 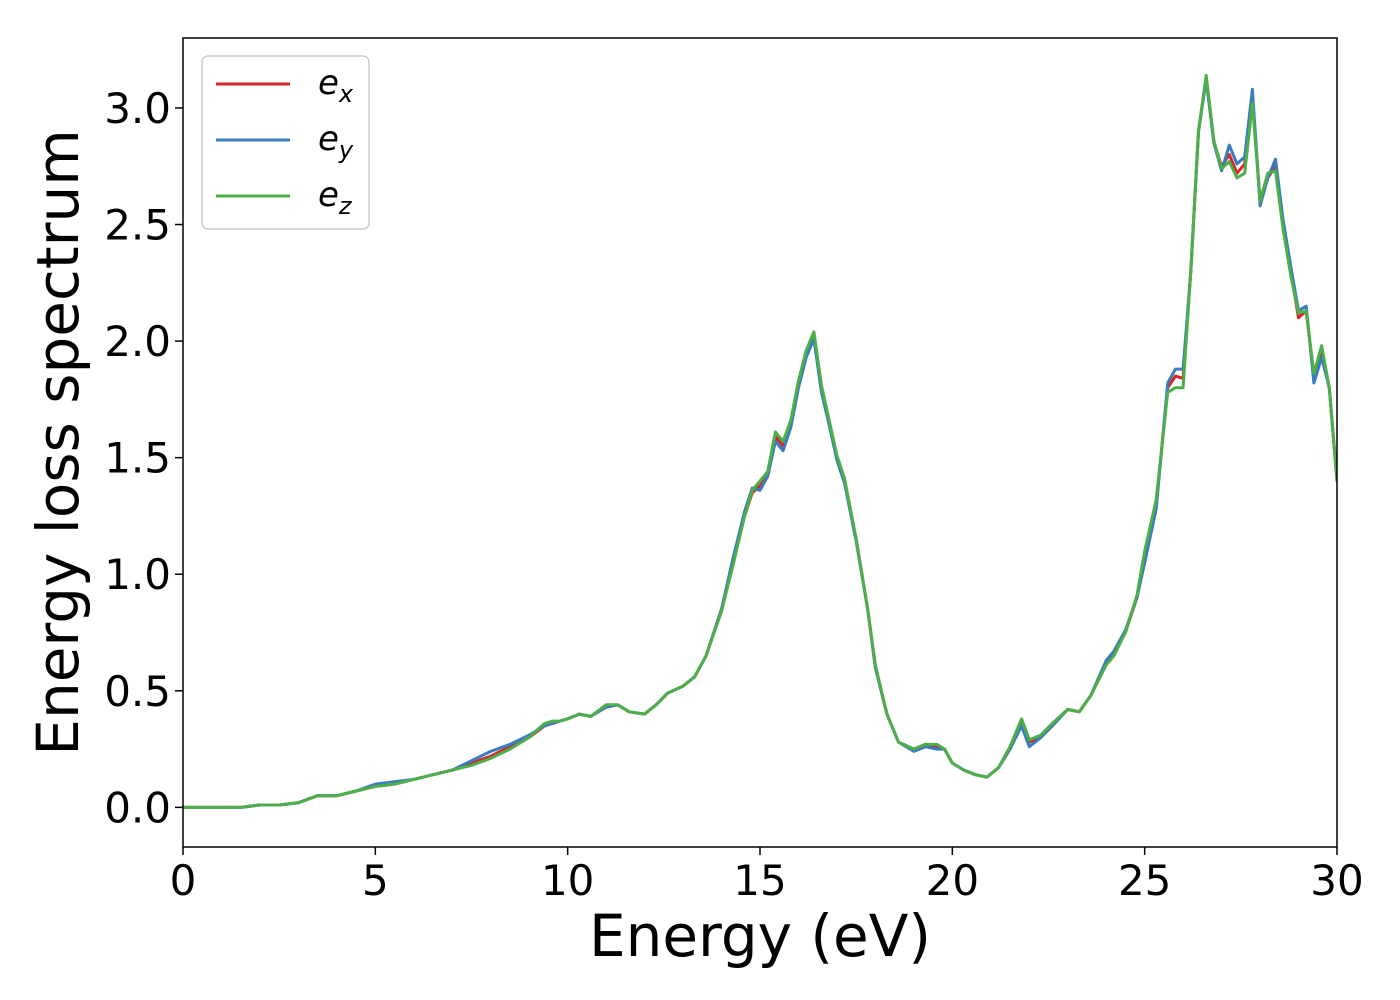 I want to click on x-tick-label: 15, so click(x=759, y=880).